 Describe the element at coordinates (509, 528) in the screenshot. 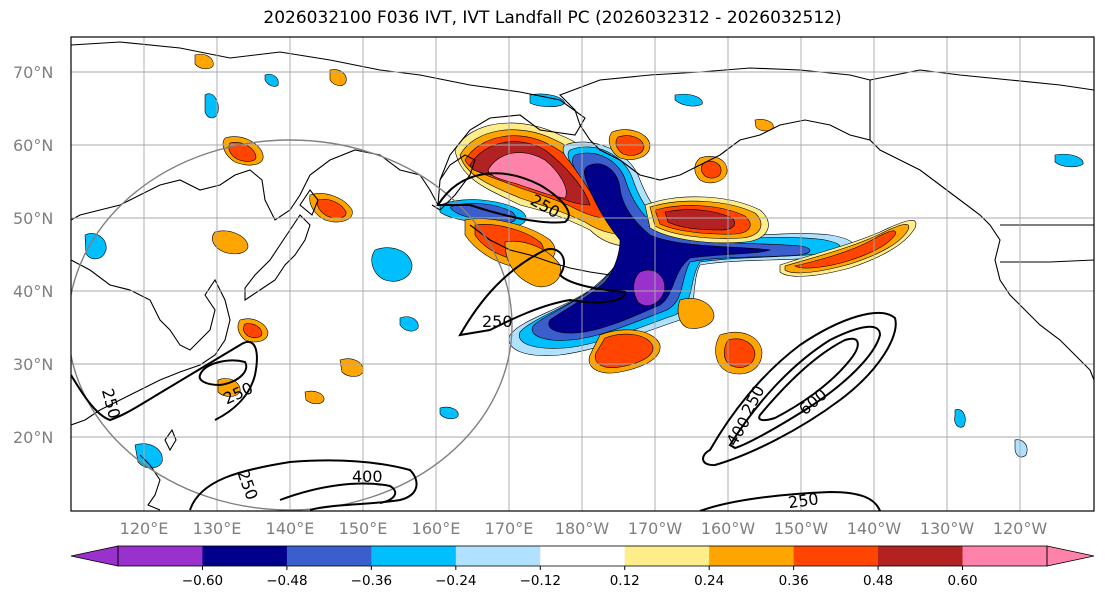

I see `lon-label: 170°E` at that location.